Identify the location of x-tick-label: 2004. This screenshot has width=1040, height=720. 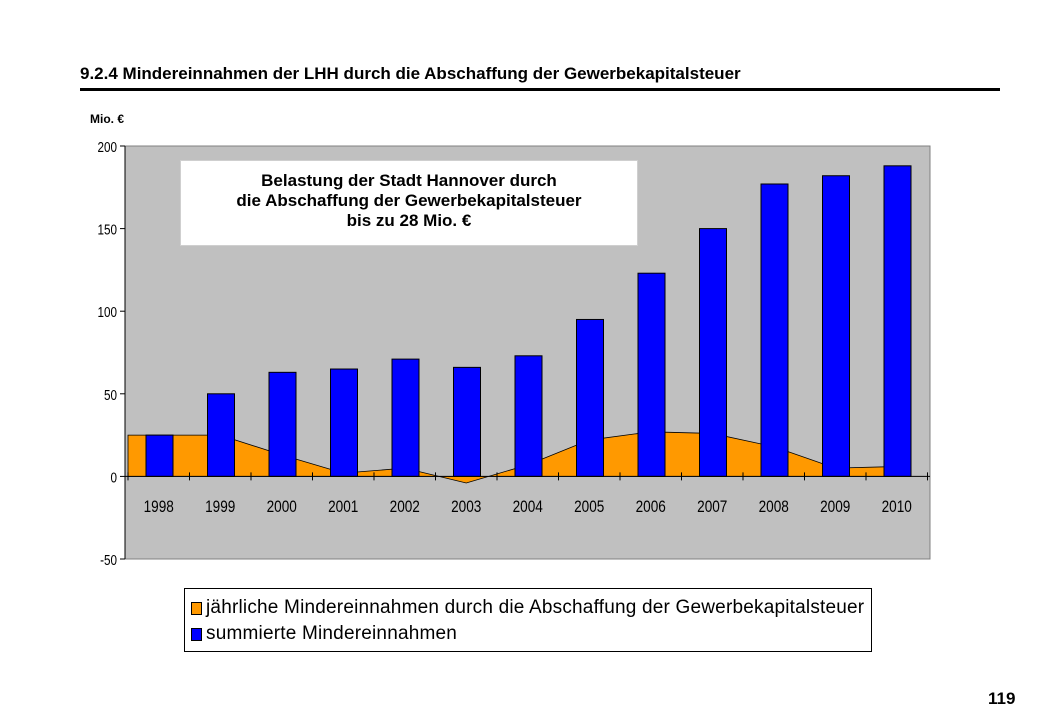
(528, 507).